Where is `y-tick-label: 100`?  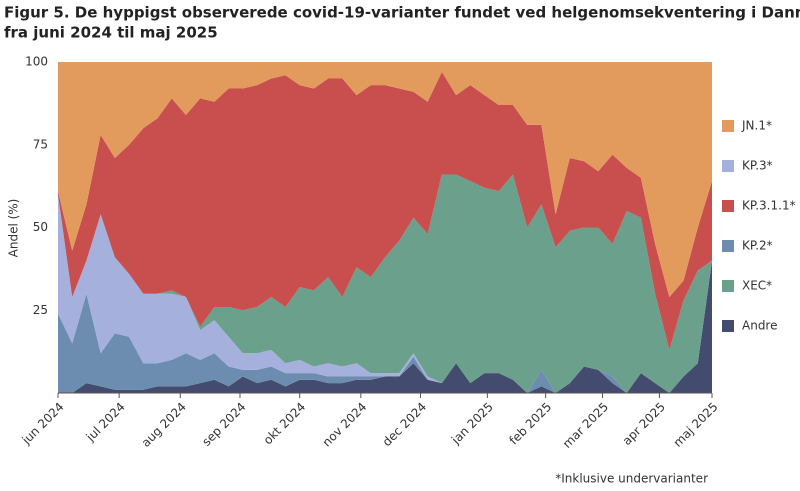 y-tick-label: 100 is located at coordinates (36, 62).